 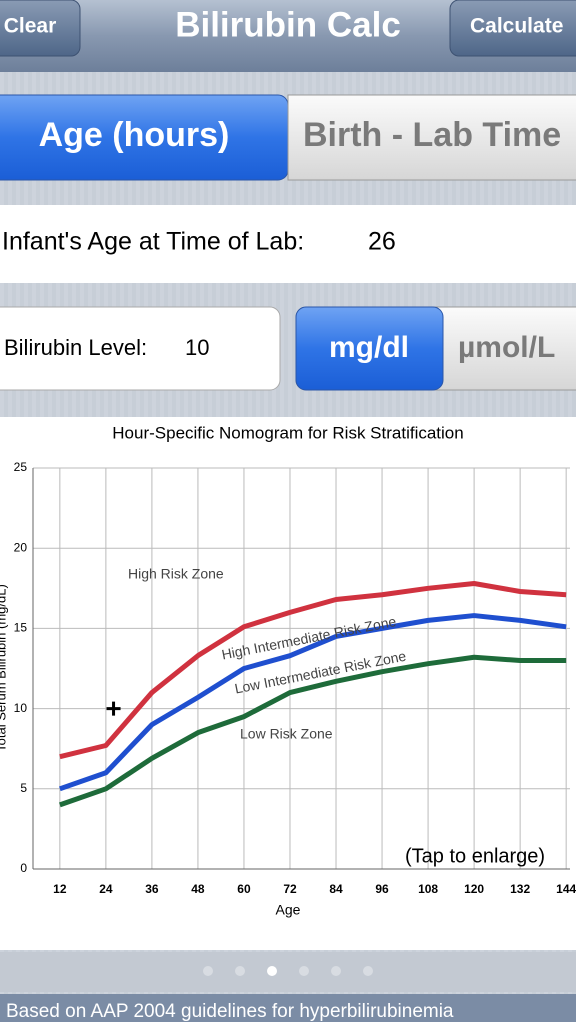 What do you see at coordinates (21, 467) in the screenshot?
I see `y-tick-label: 25` at bounding box center [21, 467].